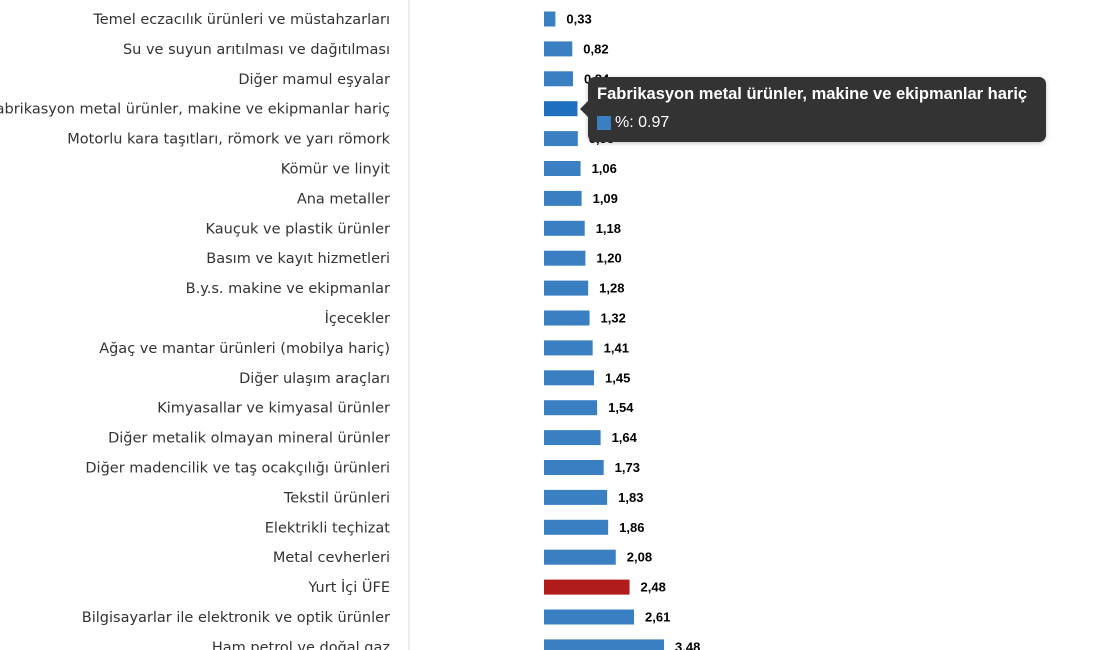 Image resolution: width=1100 pixels, height=650 pixels. Describe the element at coordinates (336, 498) in the screenshot. I see `category-label: Tekstil ürünleri` at that location.